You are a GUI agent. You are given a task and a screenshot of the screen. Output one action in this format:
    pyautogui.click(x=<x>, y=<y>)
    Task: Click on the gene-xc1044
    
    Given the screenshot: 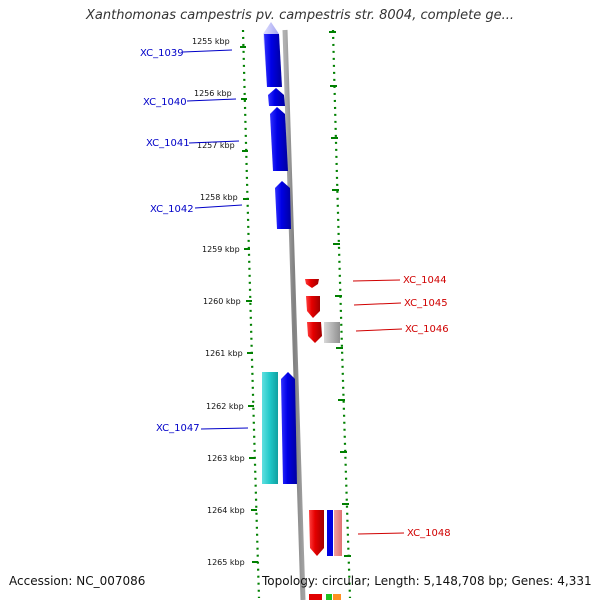 What is the action you would take?
    pyautogui.click(x=312, y=283)
    